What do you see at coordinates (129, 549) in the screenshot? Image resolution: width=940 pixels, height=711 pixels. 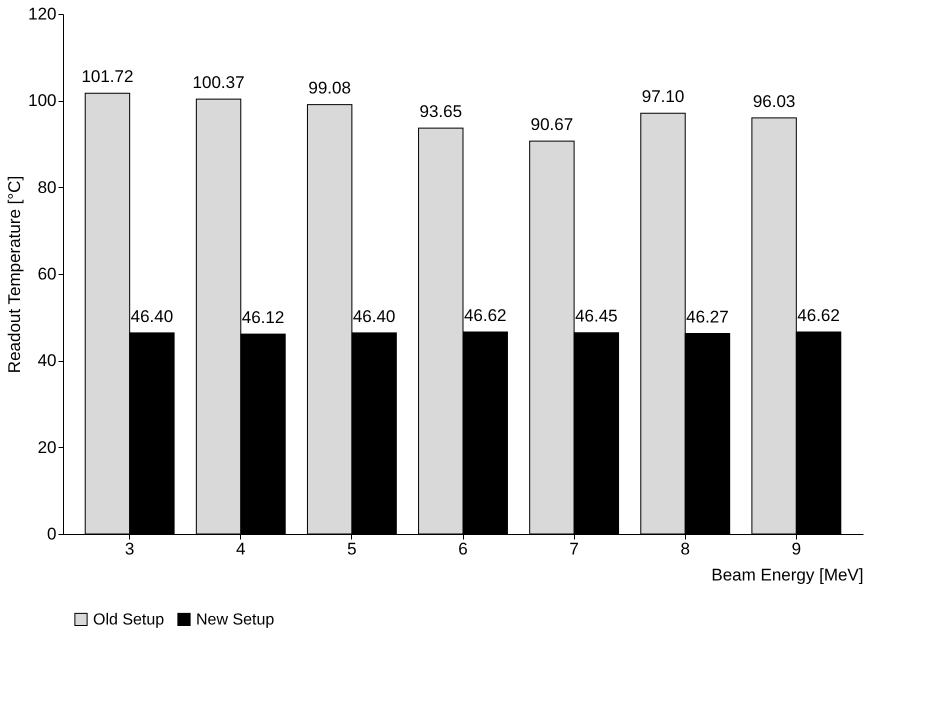 I see `x-tick-label: 3` at bounding box center [129, 549].